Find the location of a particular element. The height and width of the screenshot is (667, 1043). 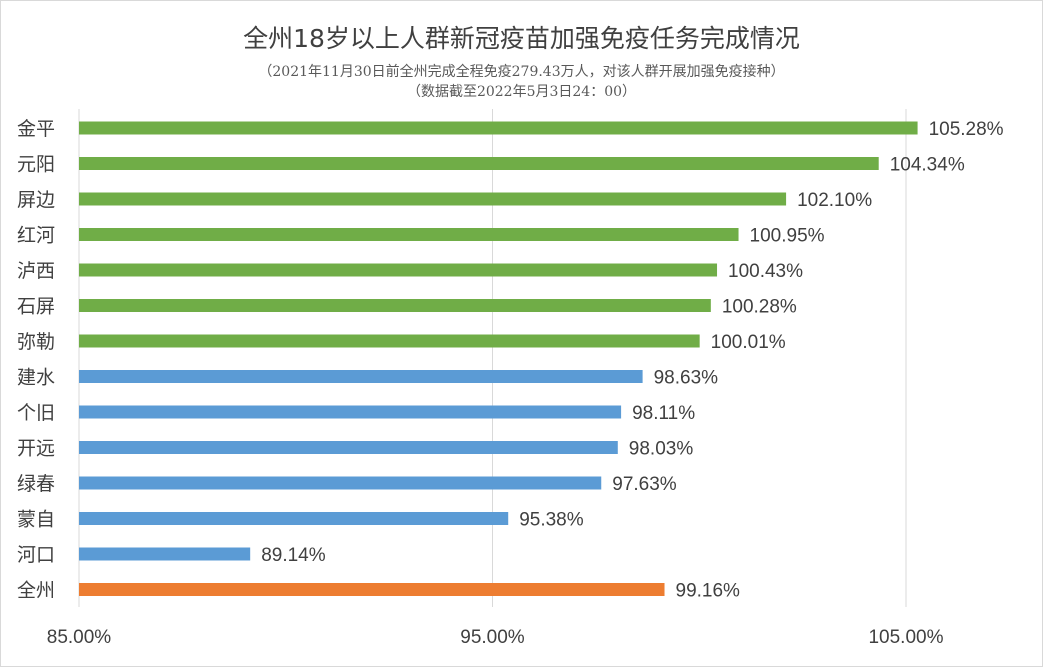

chart-title: 全州18岁以上人群新冠疫苗加强免疫任务完成情况 is located at coordinates (521, 38).